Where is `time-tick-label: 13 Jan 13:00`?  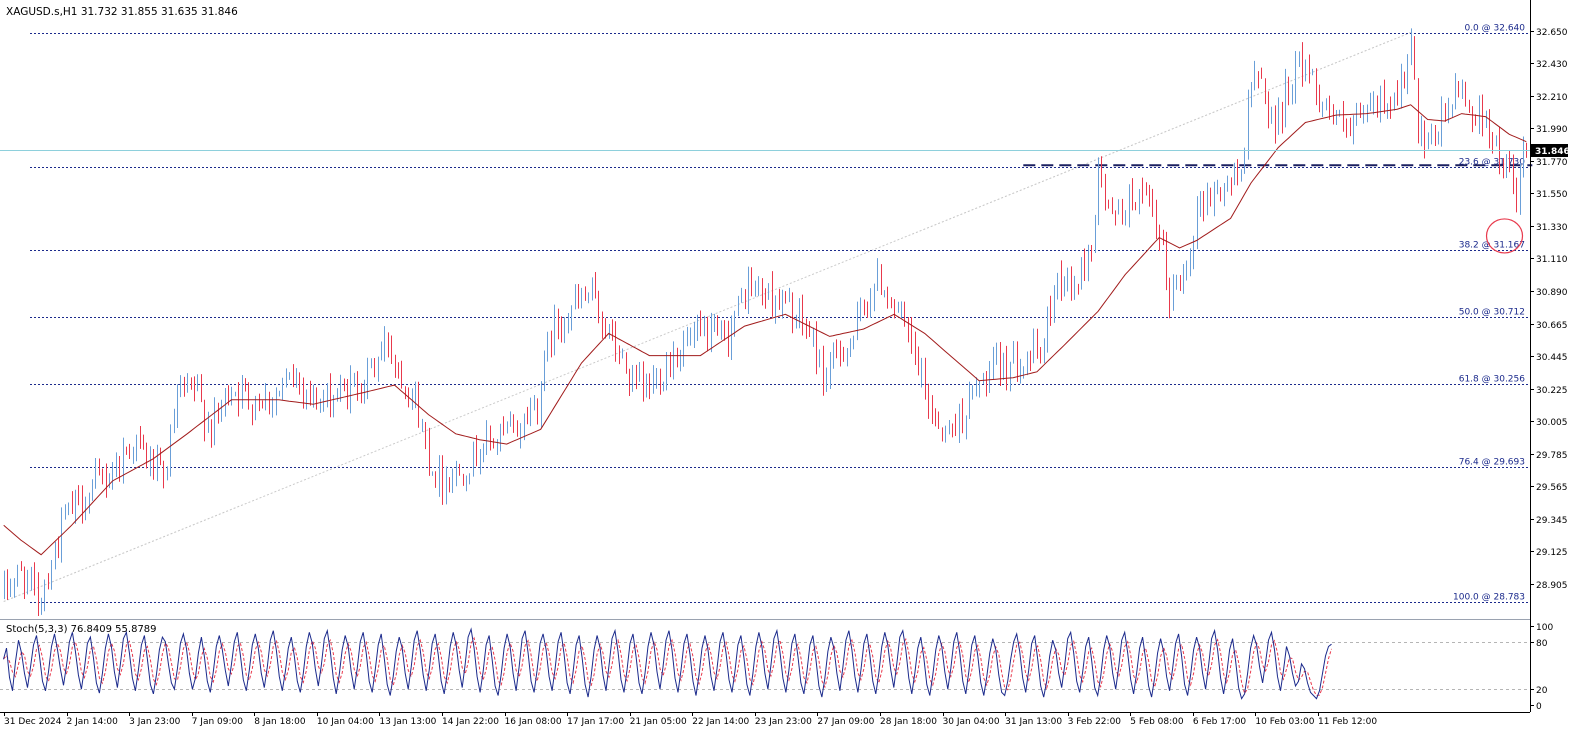 time-tick-label: 13 Jan 13:00 is located at coordinates (407, 722).